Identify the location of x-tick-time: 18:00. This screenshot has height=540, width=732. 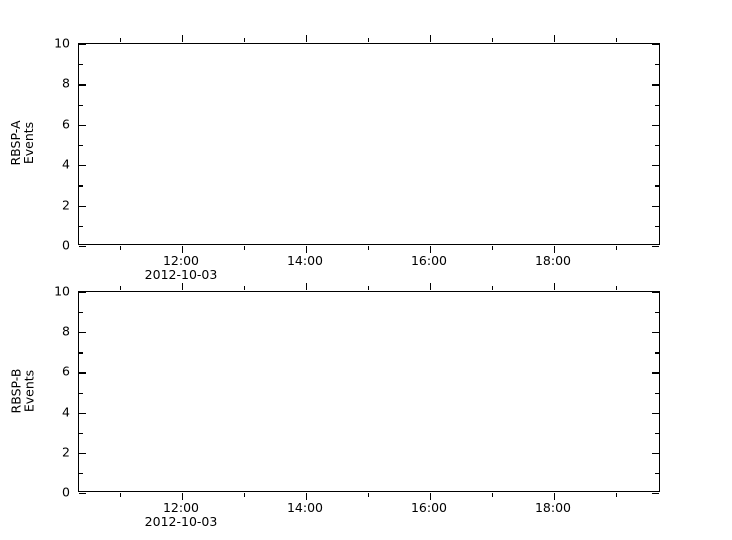
(553, 507).